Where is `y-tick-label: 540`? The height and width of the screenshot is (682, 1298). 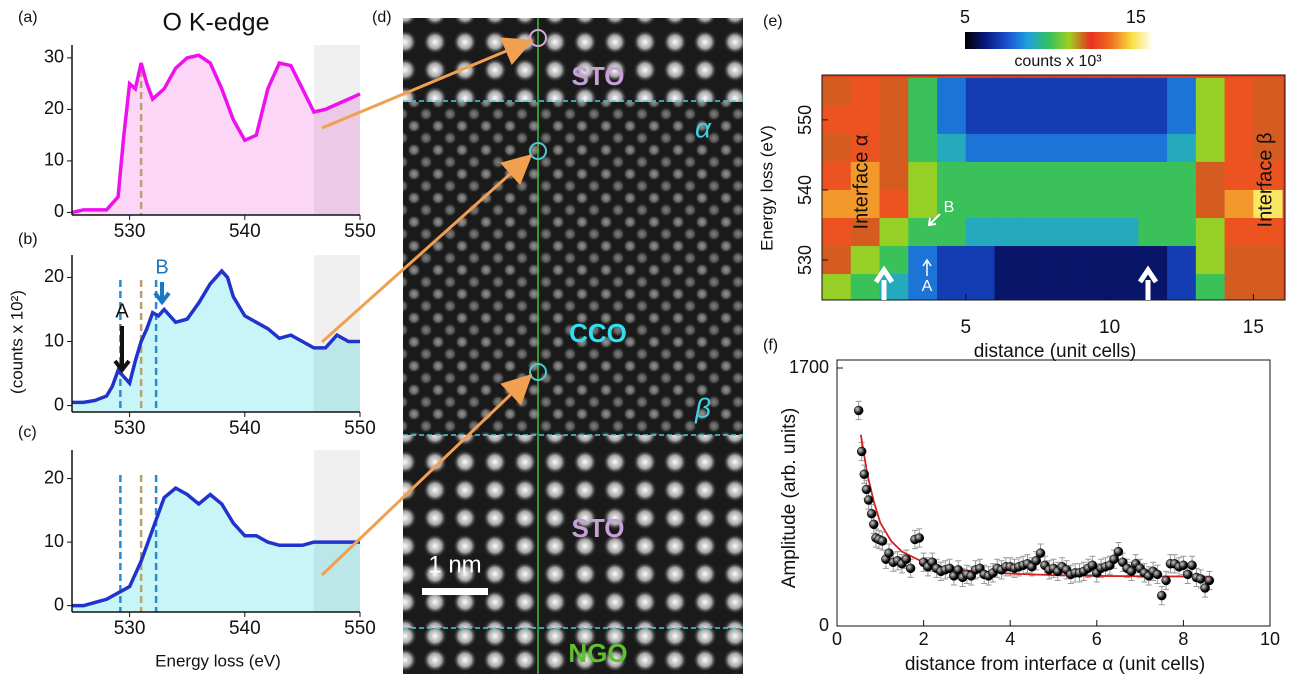 y-tick-label: 540 is located at coordinates (805, 190).